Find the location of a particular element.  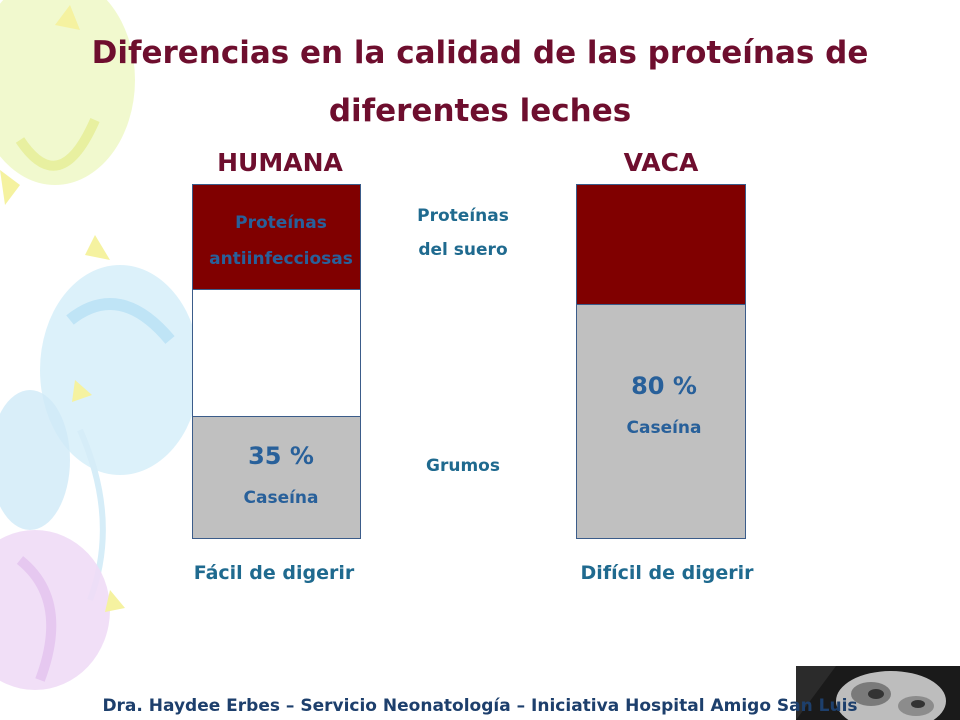

cow-casein-segment is located at coordinates (661, 421).